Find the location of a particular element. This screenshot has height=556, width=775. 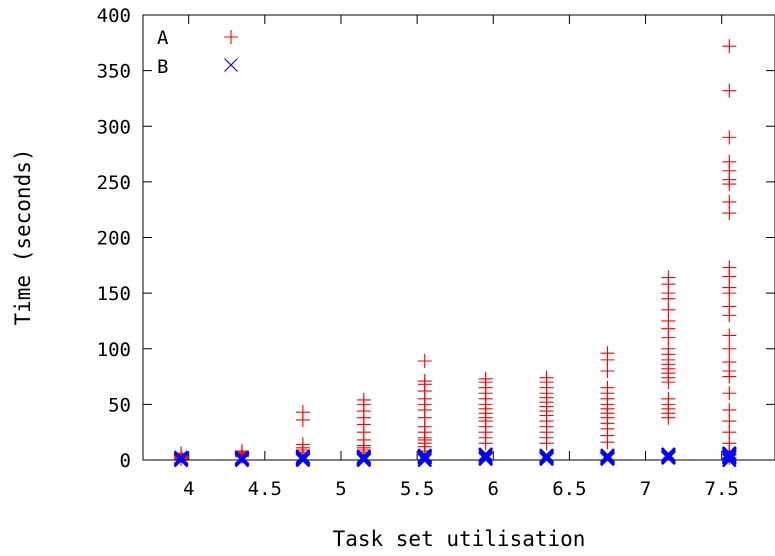

x-tick-label: 7.5 is located at coordinates (722, 489).